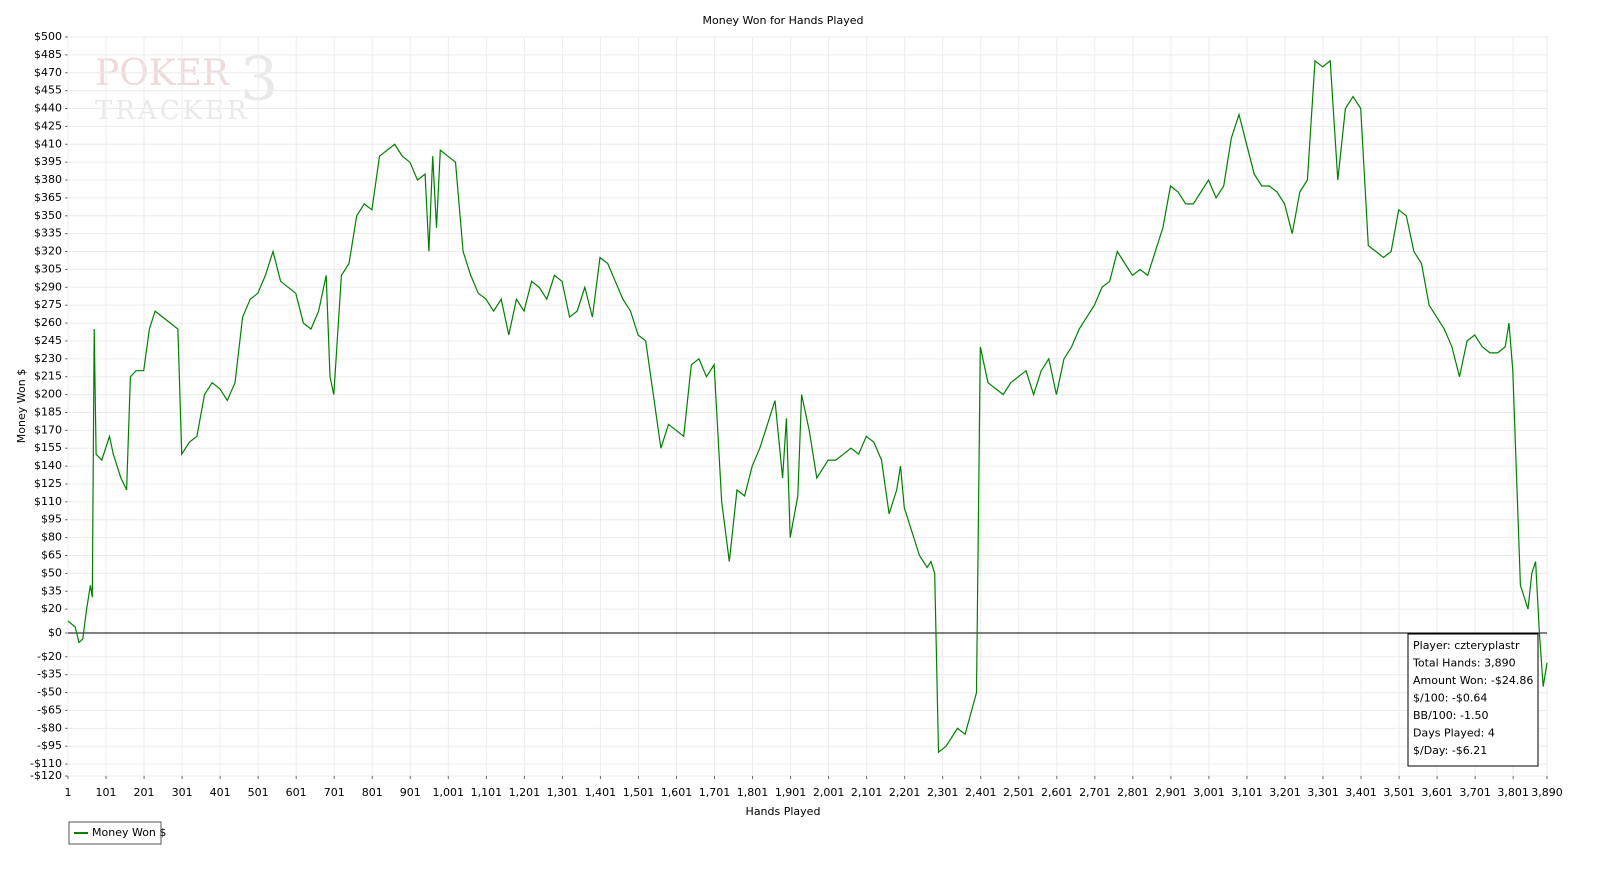 Image resolution: width=1610 pixels, height=882 pixels. I want to click on x-tick-label: 401, so click(220, 792).